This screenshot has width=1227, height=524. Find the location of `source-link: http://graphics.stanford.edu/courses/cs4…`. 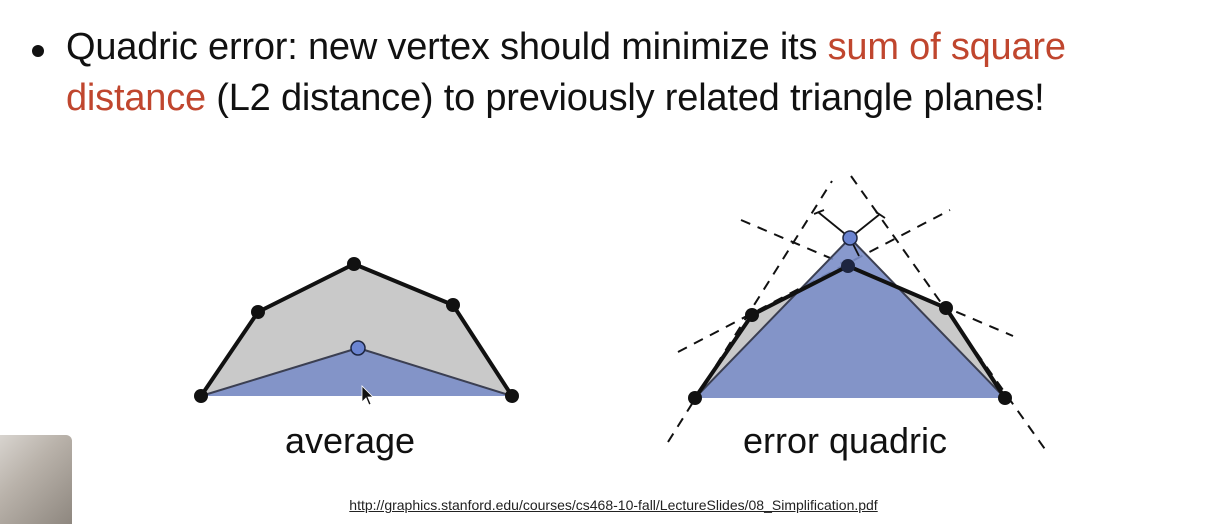

source-link: http://graphics.stanford.edu/courses/cs4… is located at coordinates (613, 505).